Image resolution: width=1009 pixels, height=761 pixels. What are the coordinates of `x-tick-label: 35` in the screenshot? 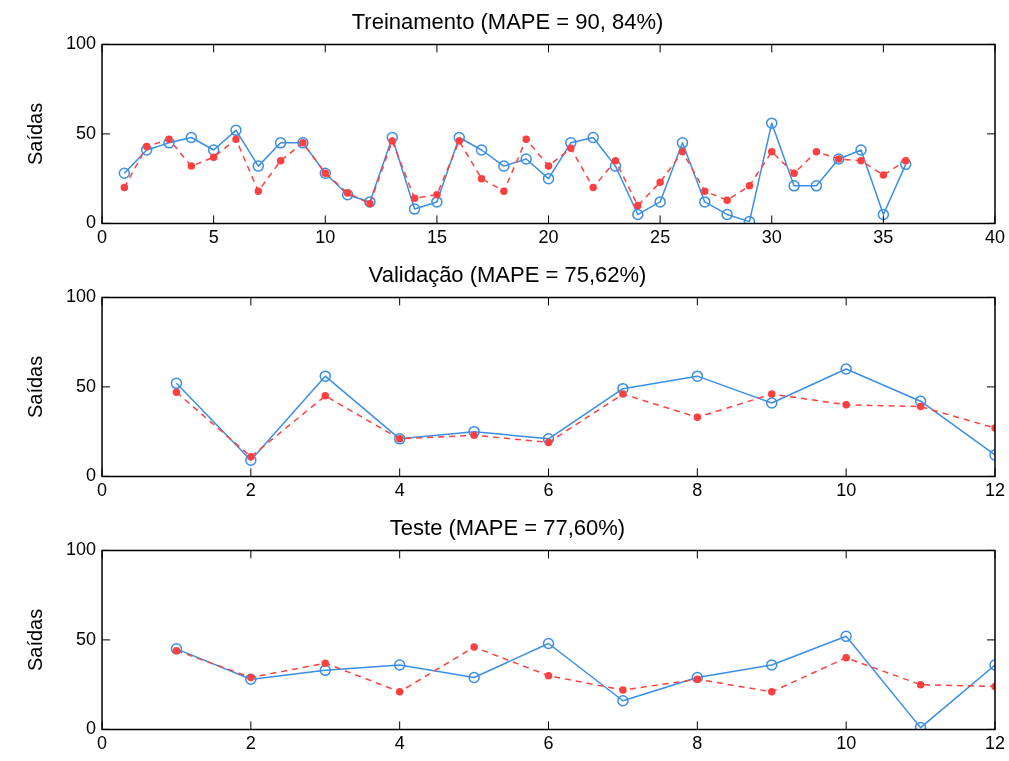 It's located at (883, 237).